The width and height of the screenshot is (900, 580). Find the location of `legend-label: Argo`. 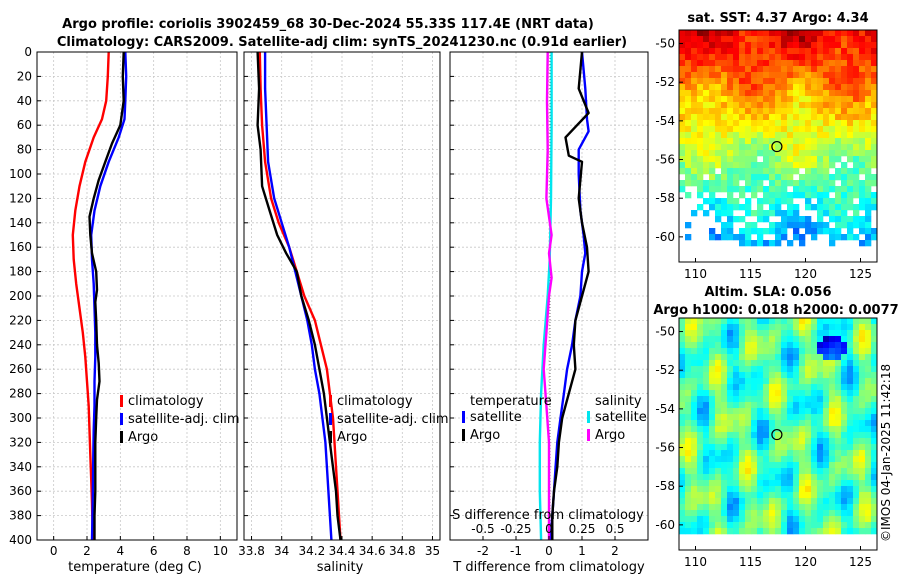

legend-label: Argo is located at coordinates (352, 437).